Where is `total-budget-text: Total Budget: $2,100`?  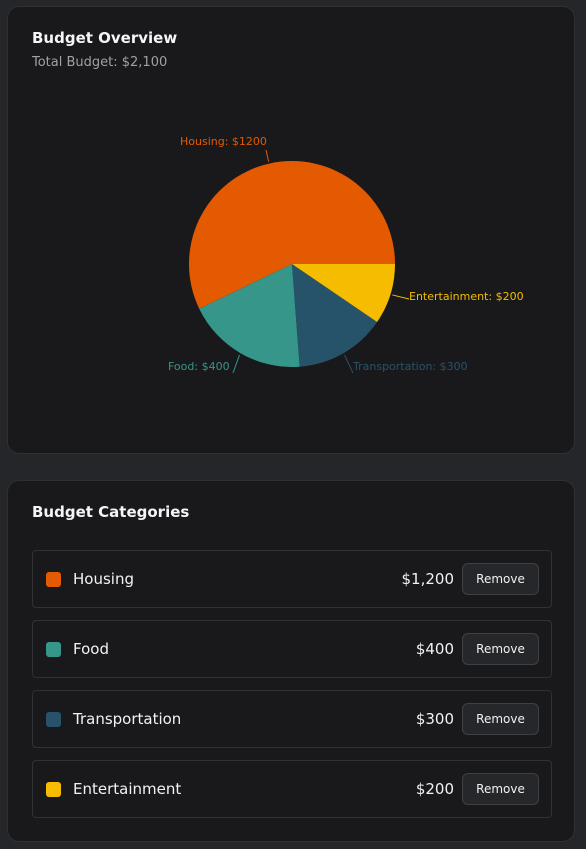
total-budget-text: Total Budget: $2,100 is located at coordinates (100, 62).